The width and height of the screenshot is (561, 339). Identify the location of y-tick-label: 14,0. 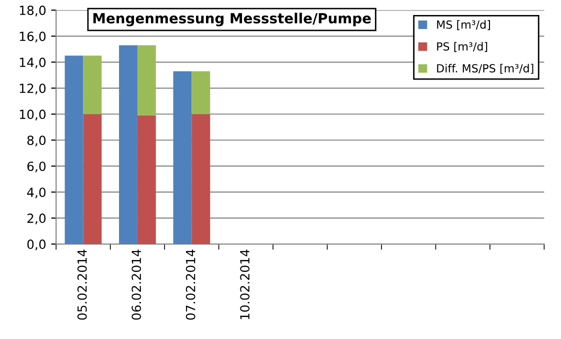
(33, 63).